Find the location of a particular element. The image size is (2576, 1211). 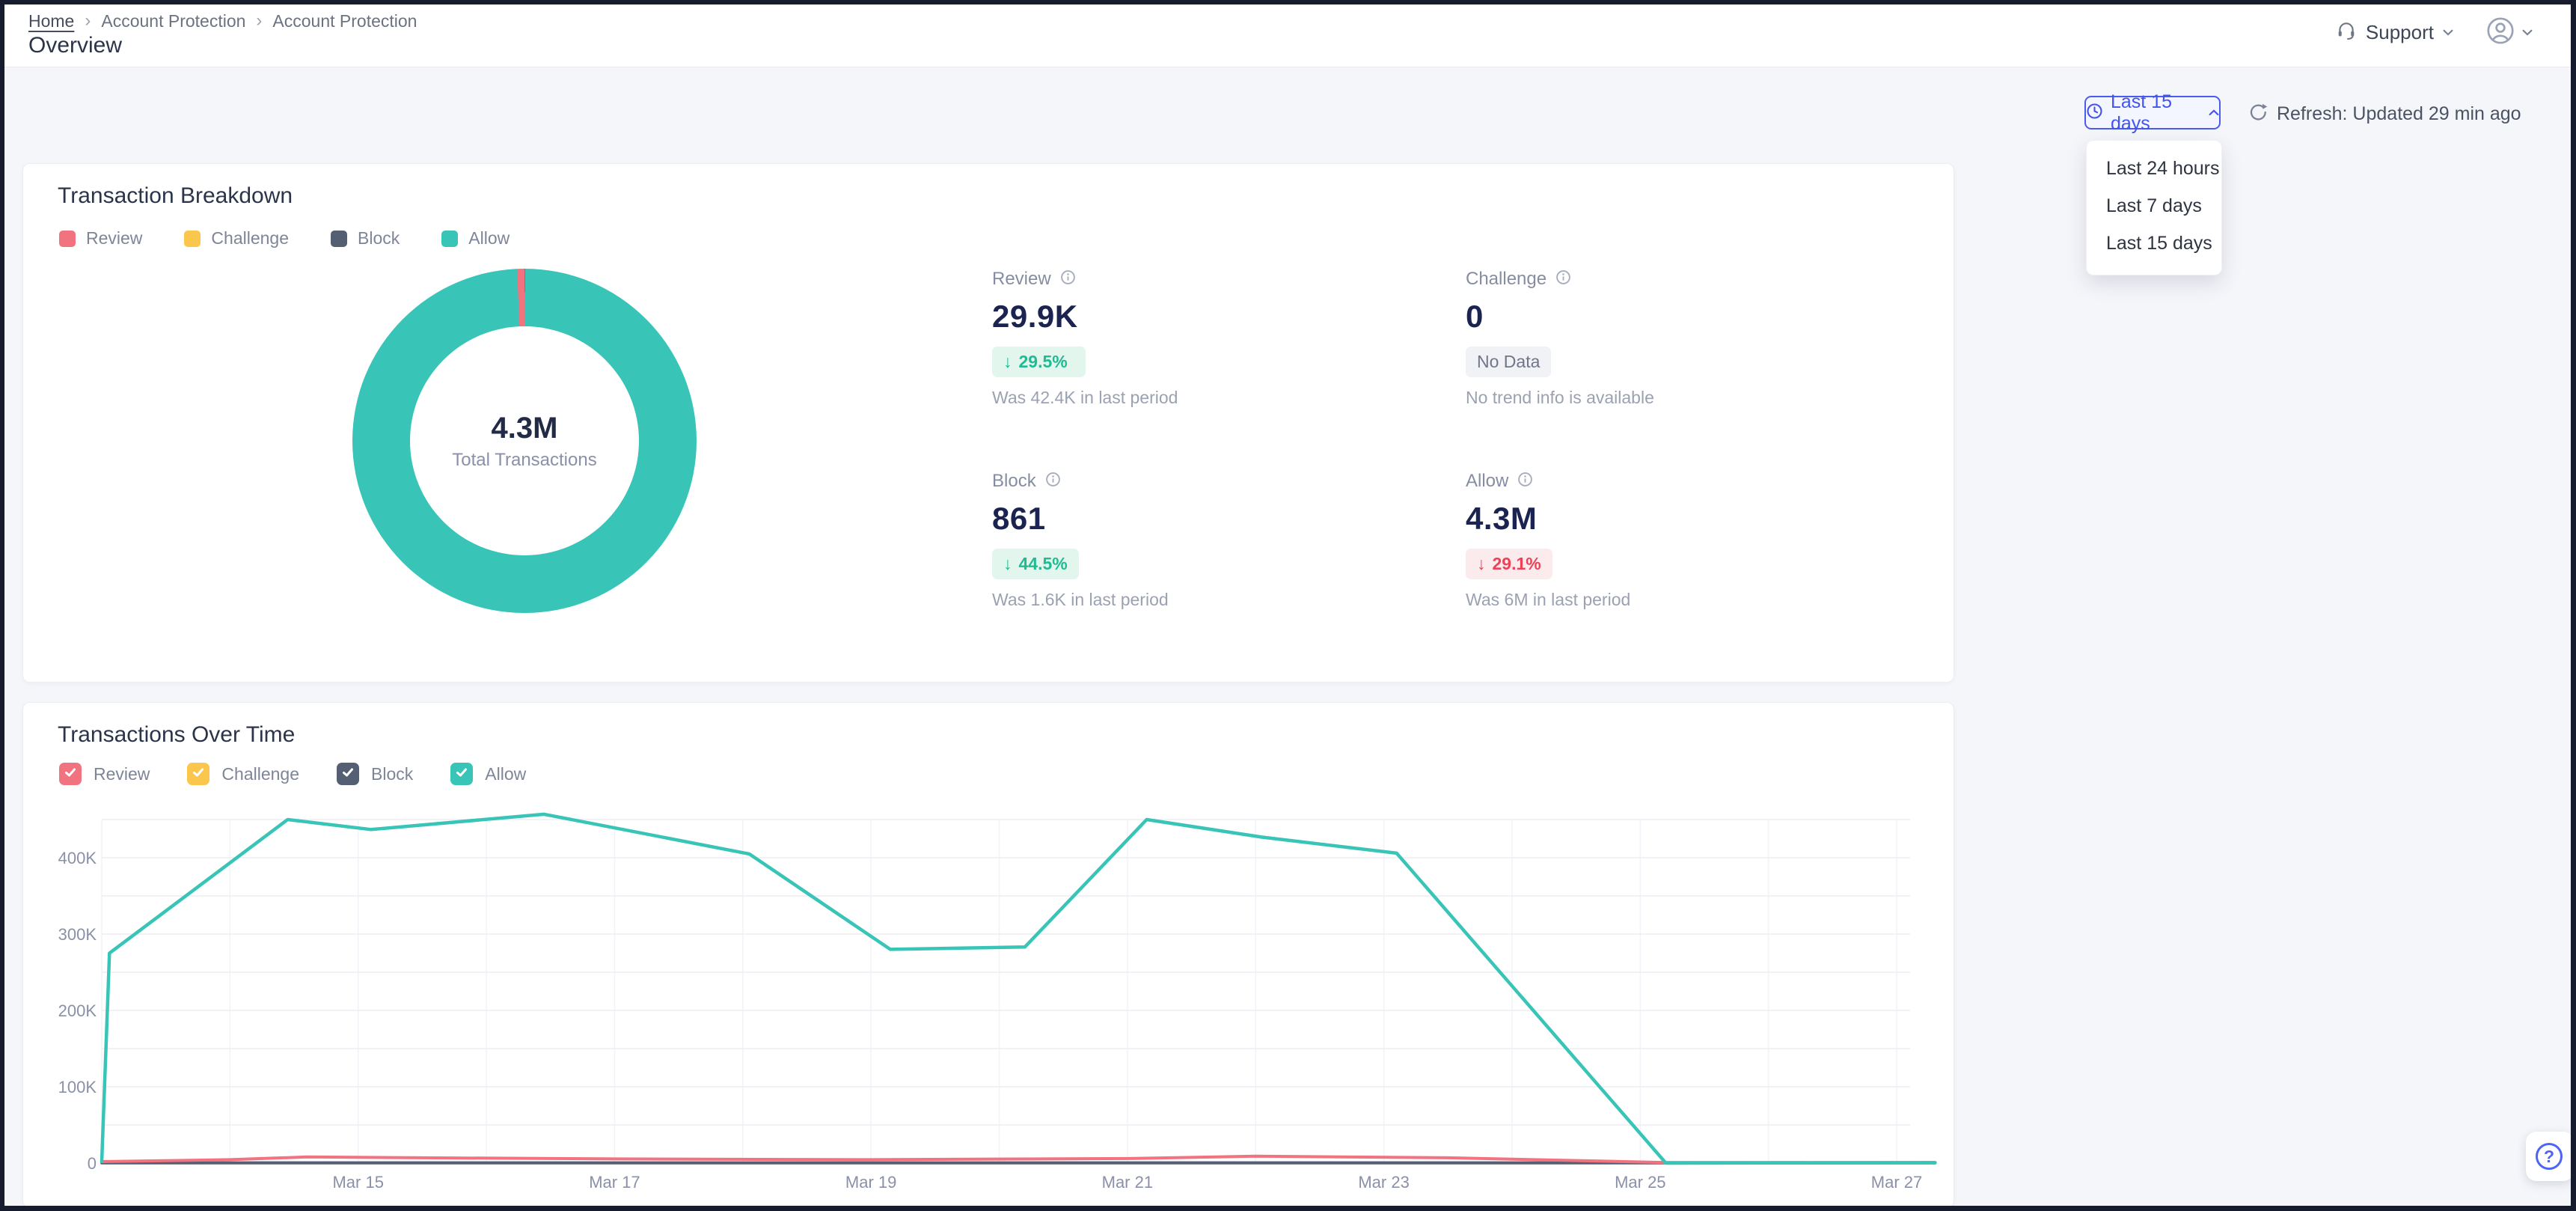

breadcrumb-account-protection-link: Account Protection is located at coordinates (174, 20).